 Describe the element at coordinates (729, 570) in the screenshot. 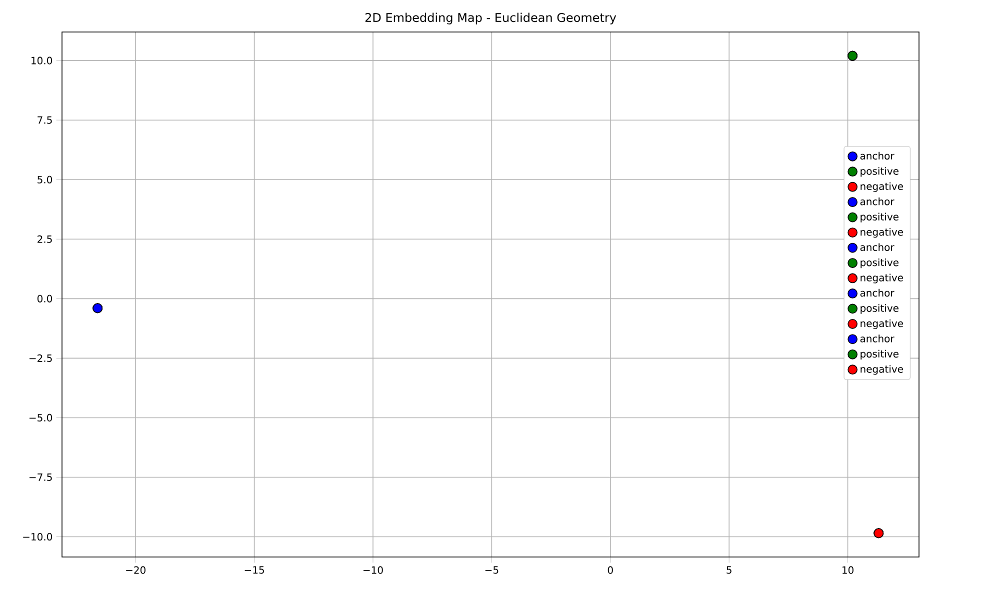

I see `x-tick-label: 5` at that location.